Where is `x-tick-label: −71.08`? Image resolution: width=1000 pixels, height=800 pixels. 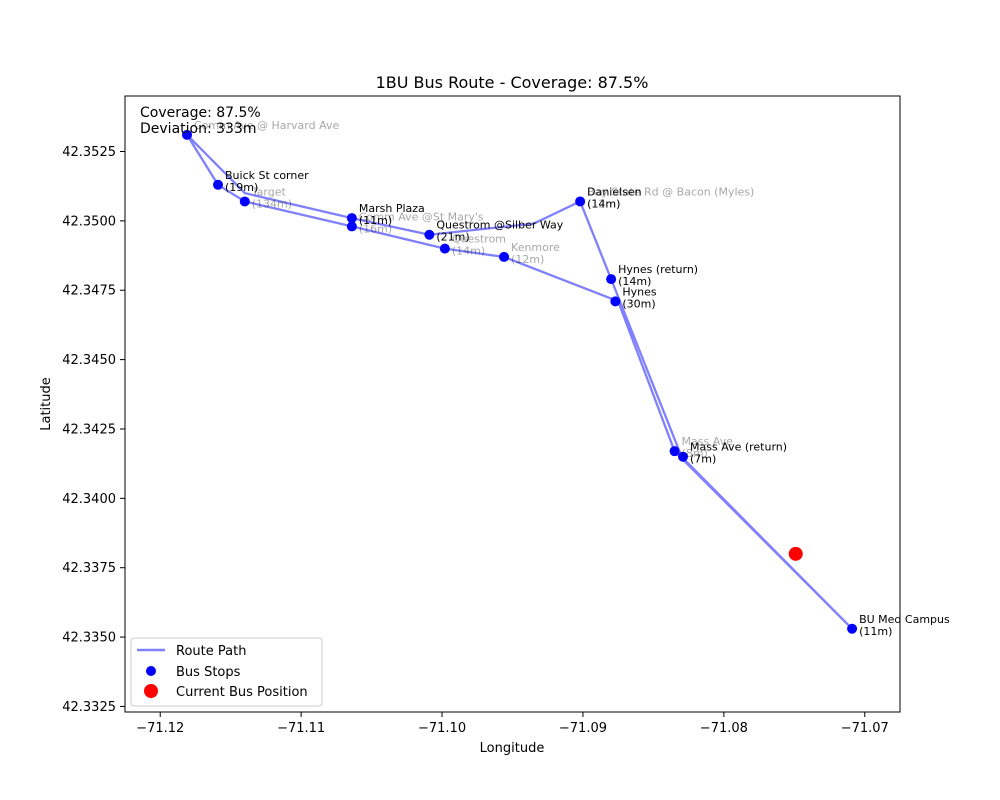 x-tick-label: −71.08 is located at coordinates (724, 728).